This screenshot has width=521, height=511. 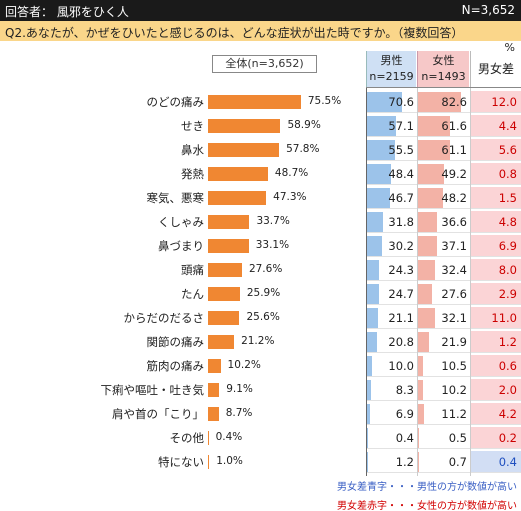 I want to click on male-value: 0.4, so click(x=404, y=438).